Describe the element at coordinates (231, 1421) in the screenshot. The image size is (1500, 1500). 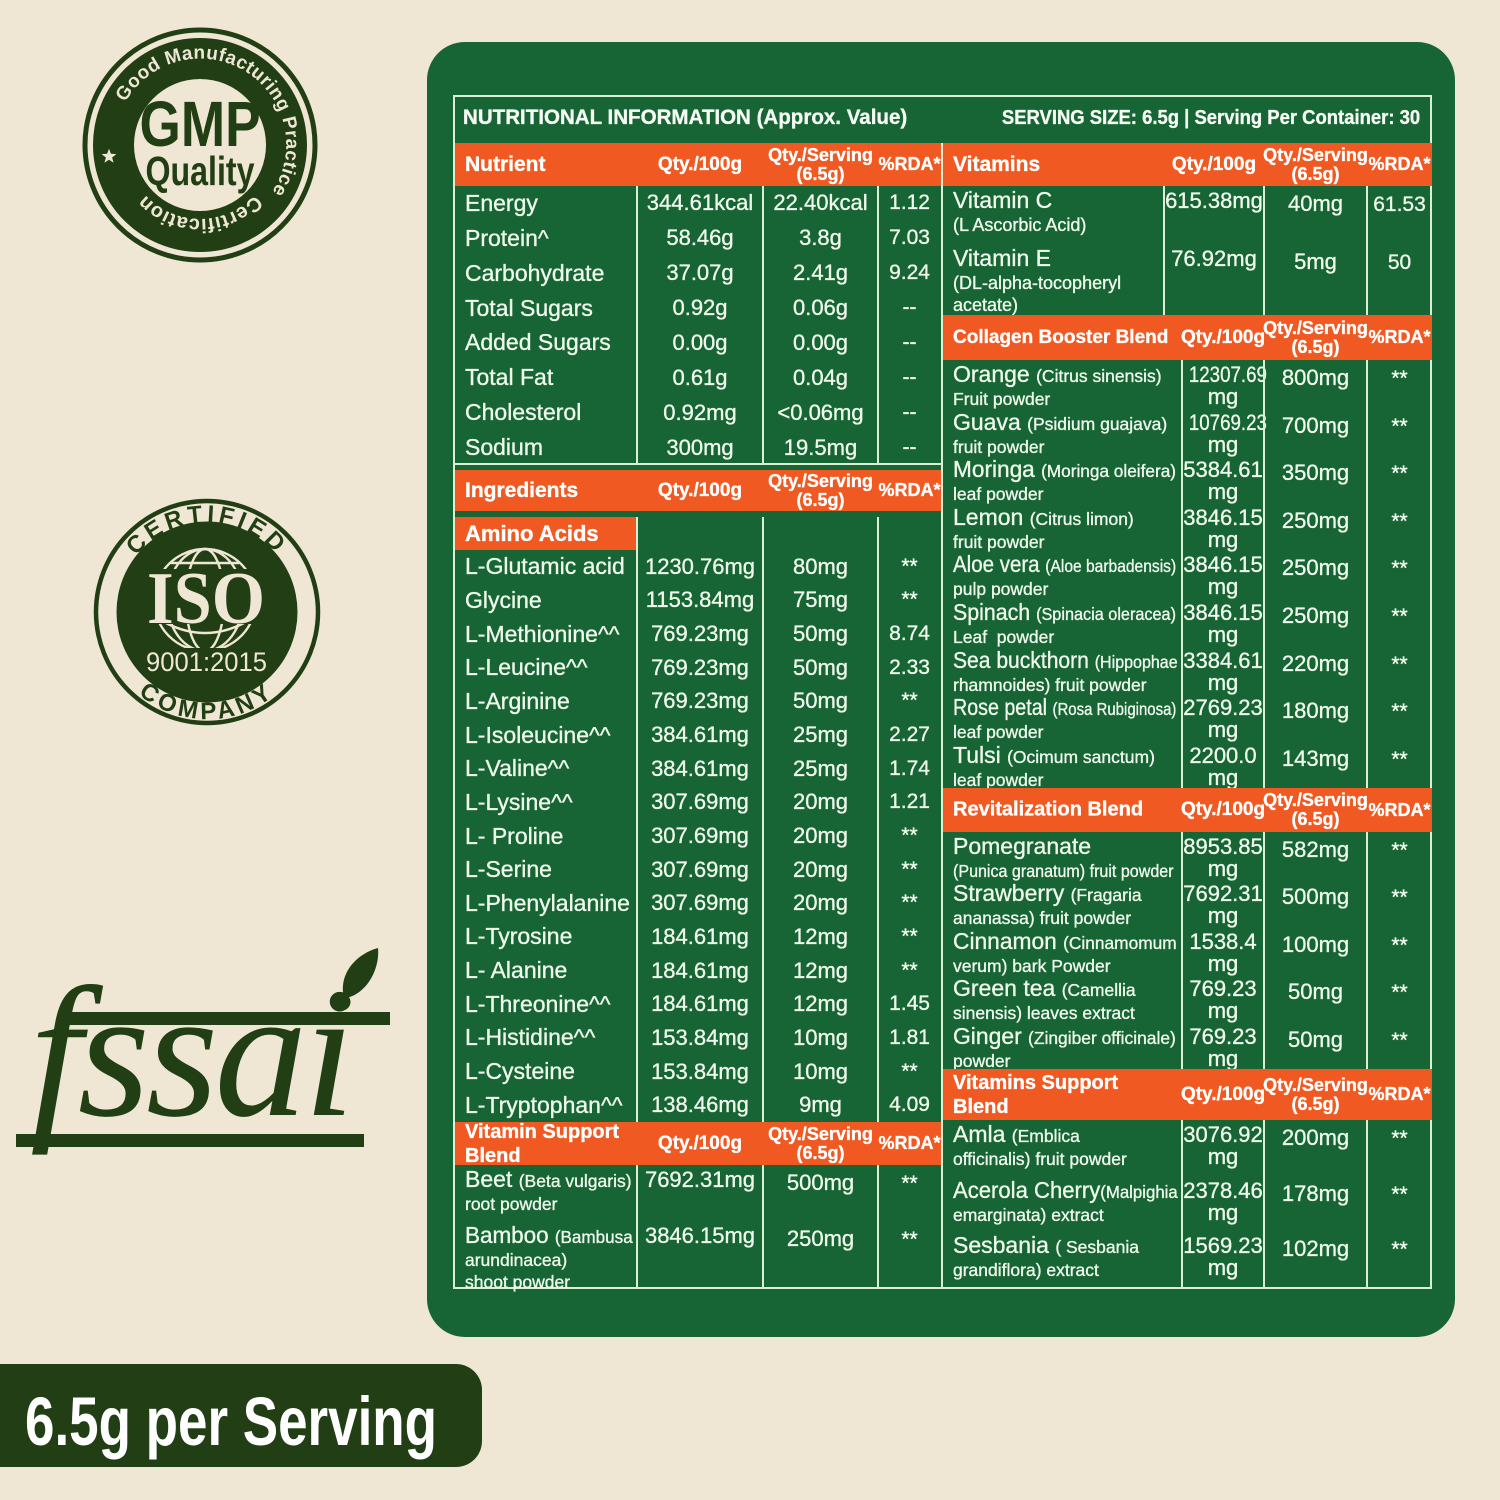
I see `svg-text: 6.5g per Serving` at that location.